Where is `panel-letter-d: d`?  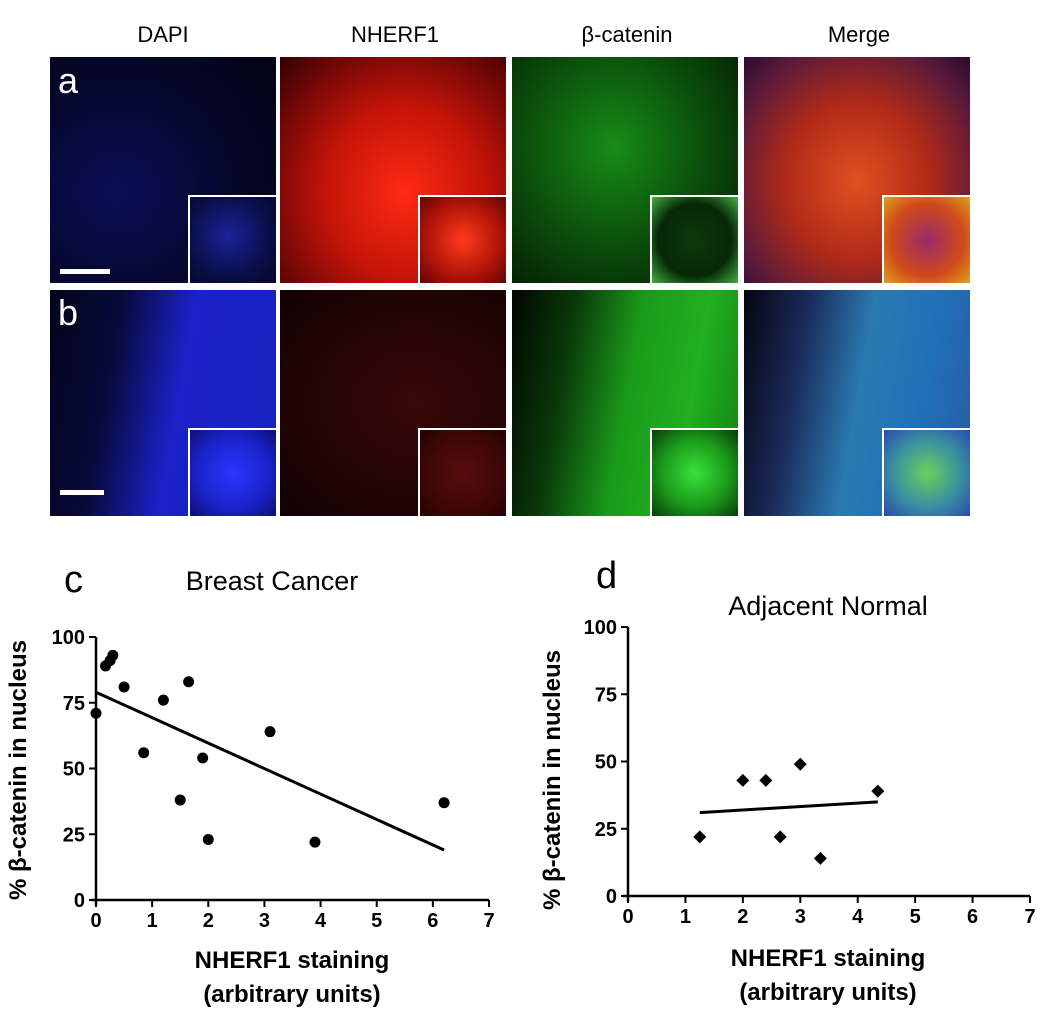
panel-letter-d: d is located at coordinates (606, 576).